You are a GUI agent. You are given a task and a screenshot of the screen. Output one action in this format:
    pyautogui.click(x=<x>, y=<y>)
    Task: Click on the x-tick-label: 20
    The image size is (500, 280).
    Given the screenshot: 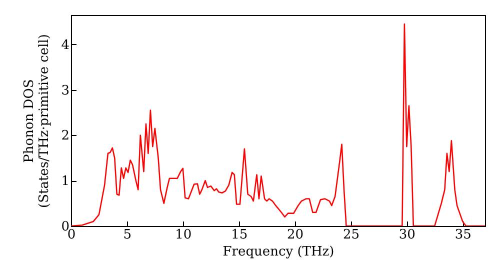 What is the action you would take?
    pyautogui.click(x=295, y=235)
    